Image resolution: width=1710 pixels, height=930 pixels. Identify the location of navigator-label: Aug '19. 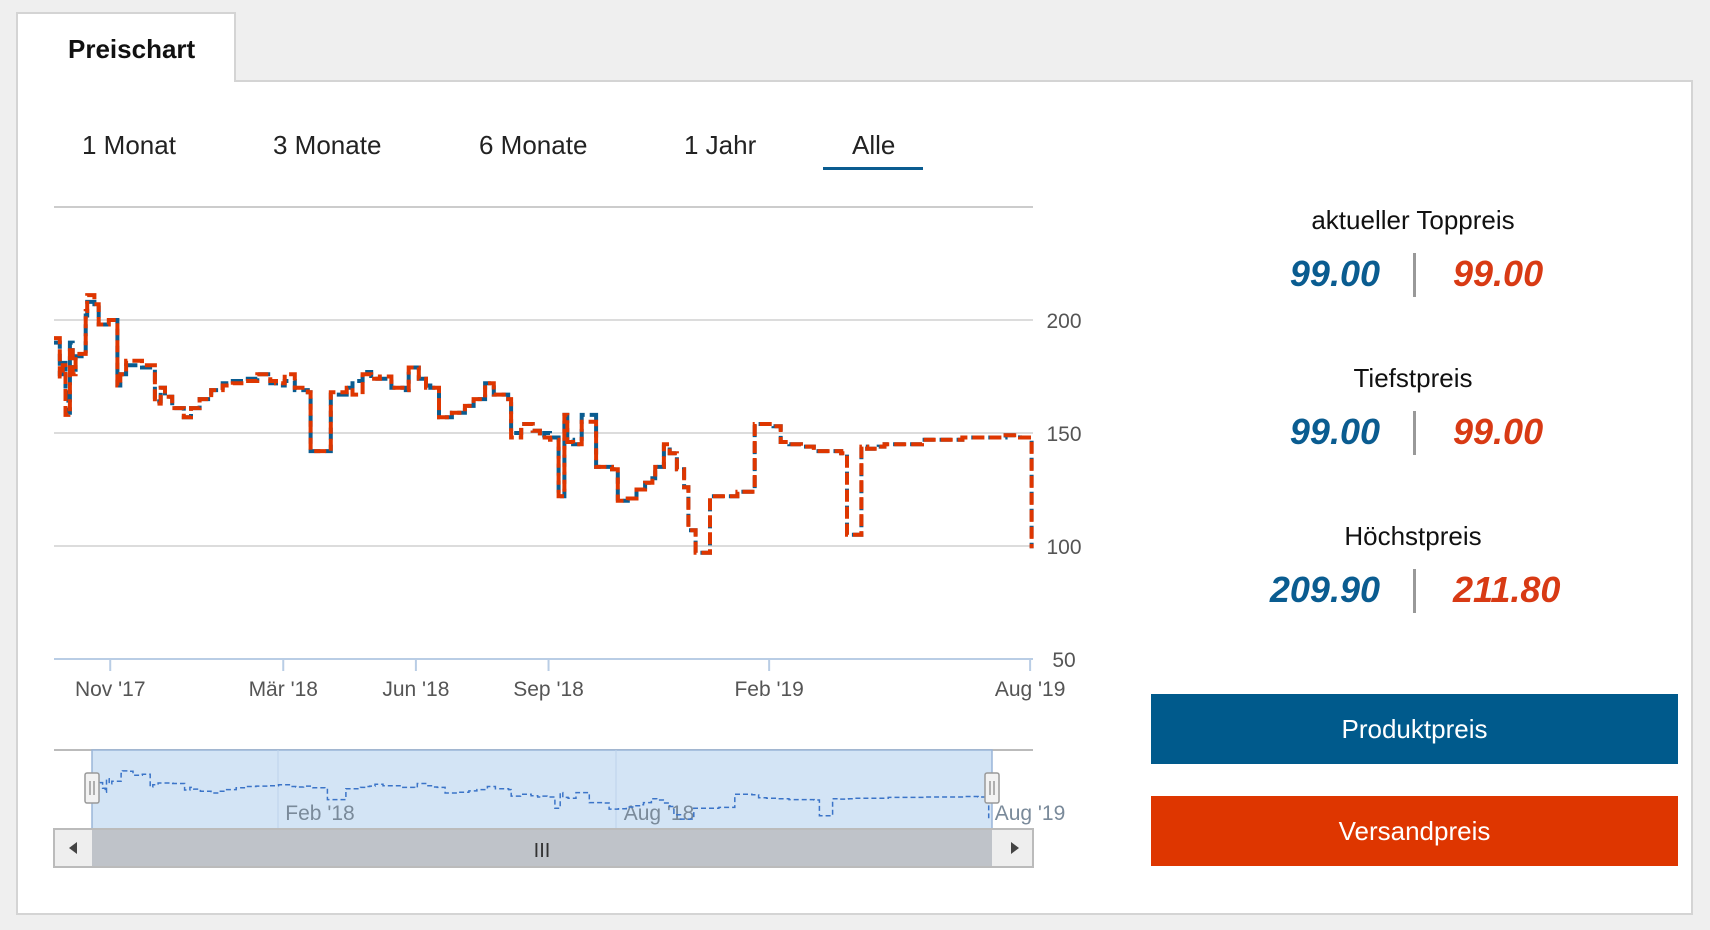
(1030, 813).